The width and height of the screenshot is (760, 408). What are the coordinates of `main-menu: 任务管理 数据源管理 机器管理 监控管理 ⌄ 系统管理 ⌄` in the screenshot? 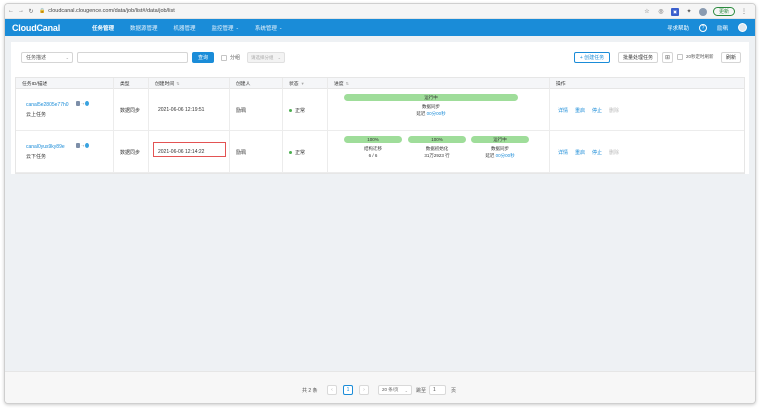 It's located at (187, 27).